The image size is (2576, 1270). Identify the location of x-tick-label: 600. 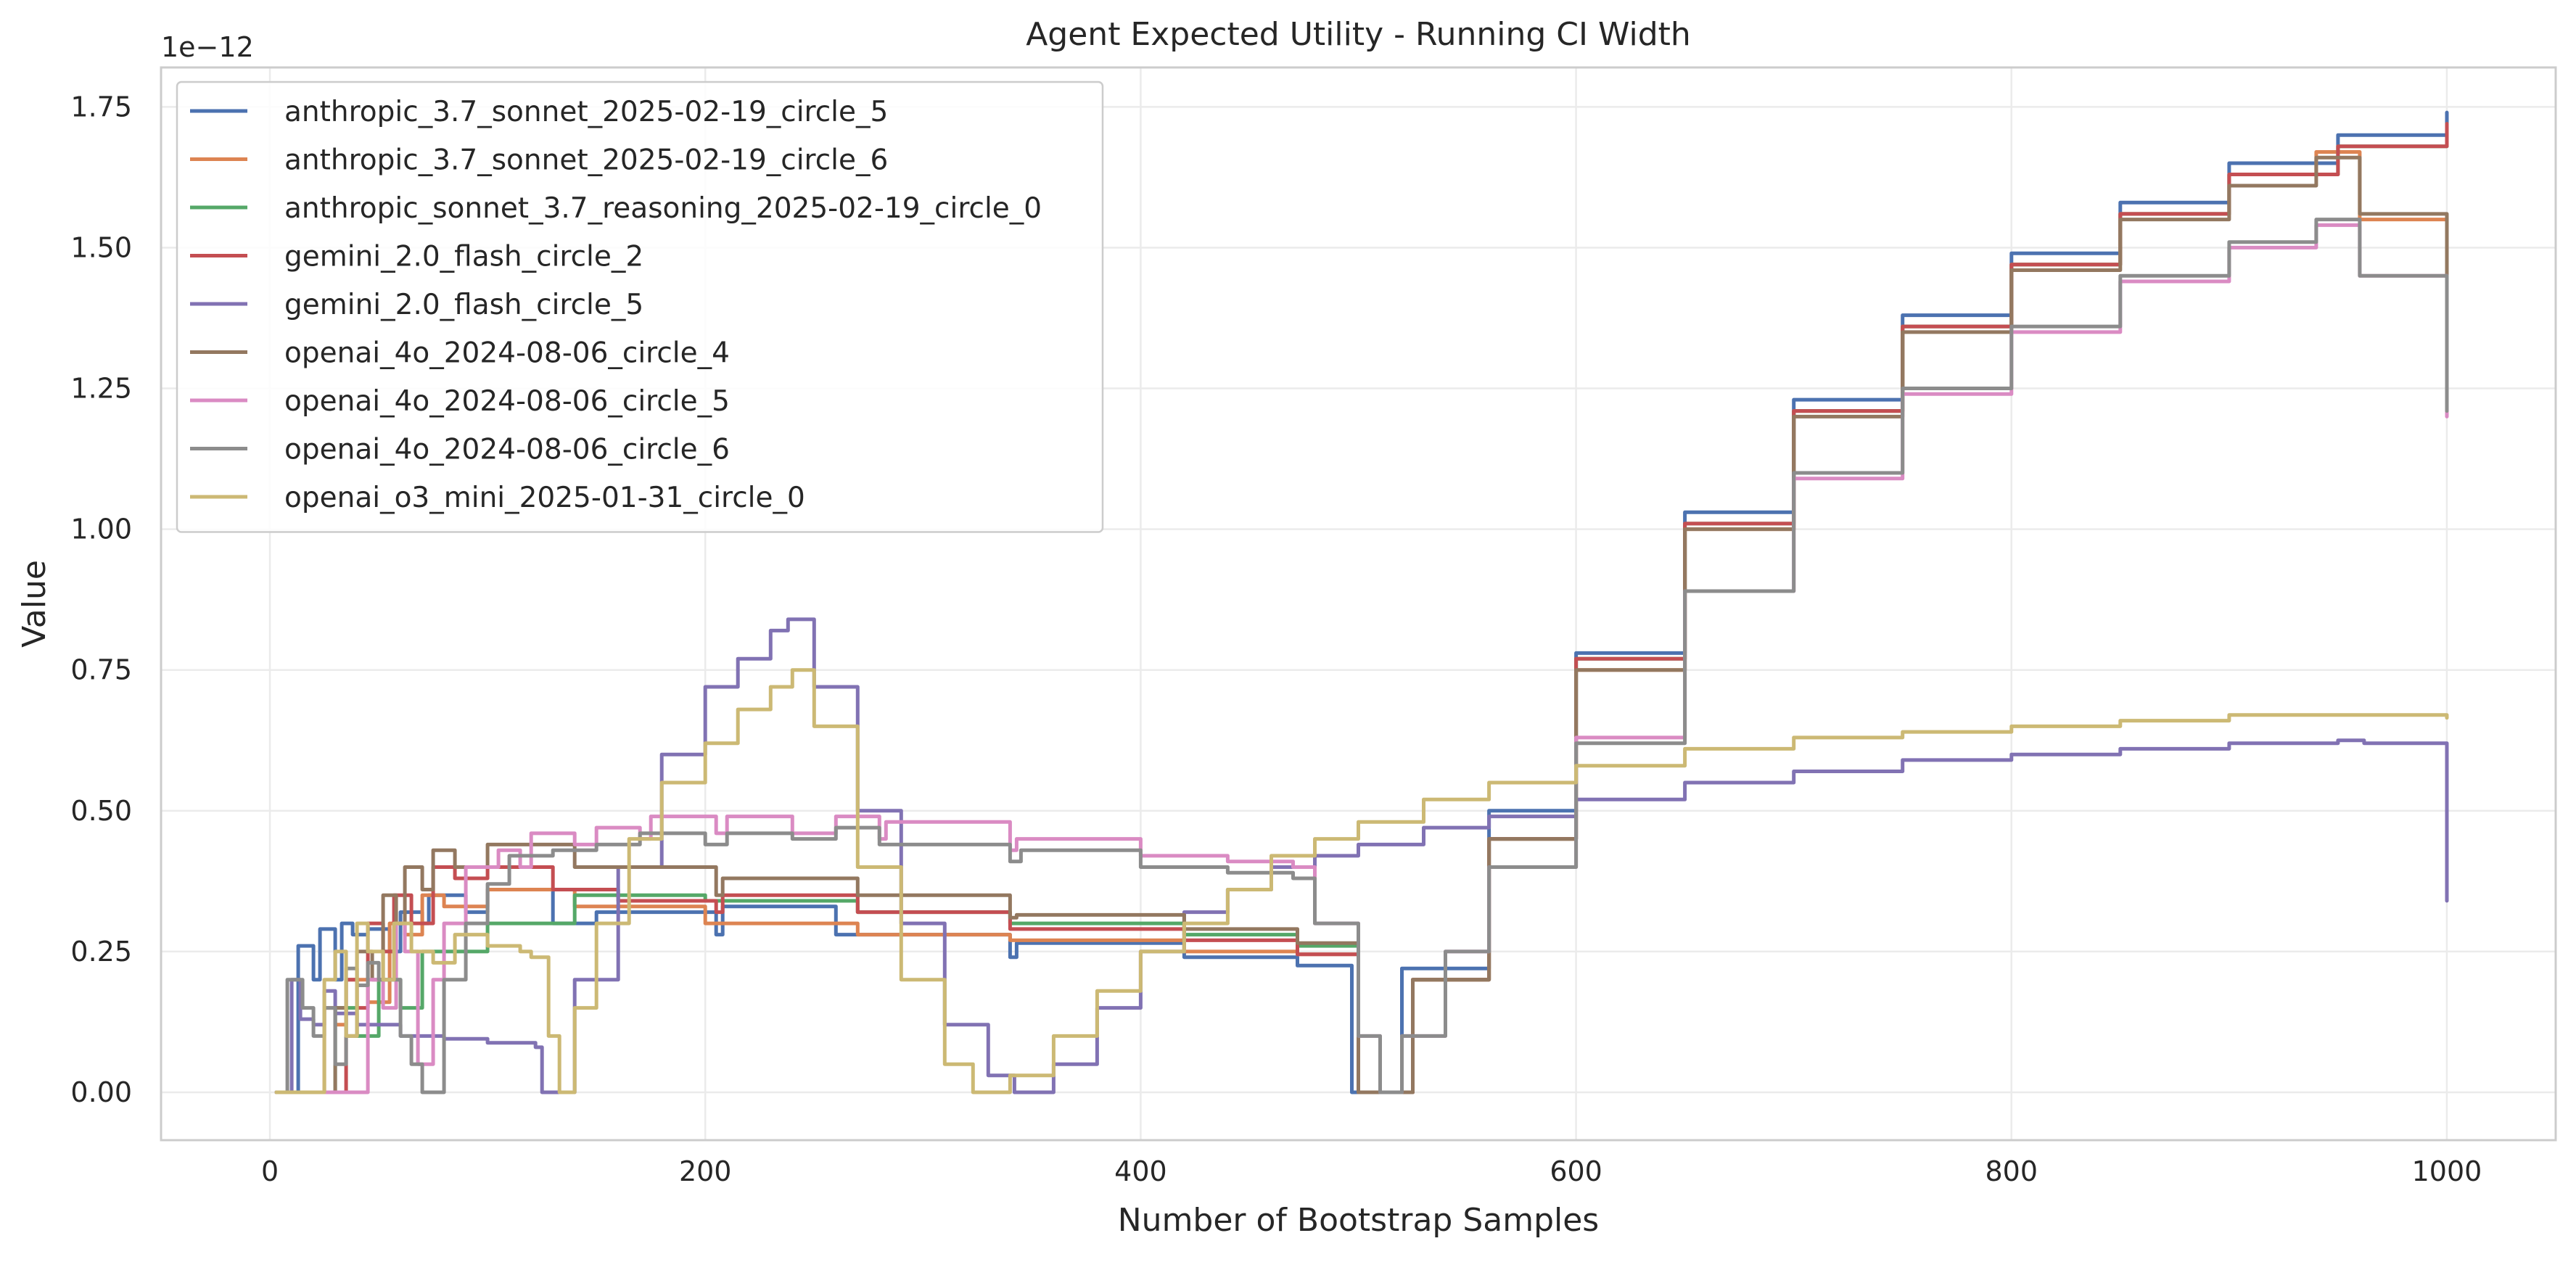
(1576, 1171).